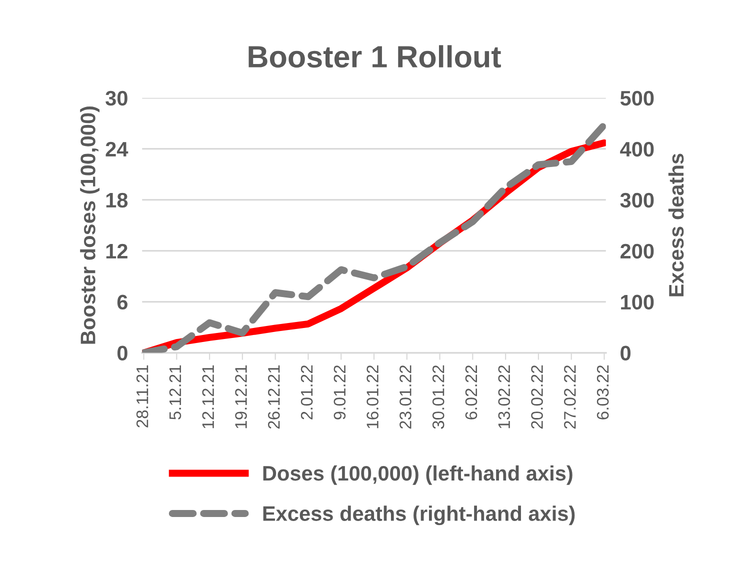 This screenshot has width=748, height=569. I want to click on y-tick-label: 12, so click(117, 251).